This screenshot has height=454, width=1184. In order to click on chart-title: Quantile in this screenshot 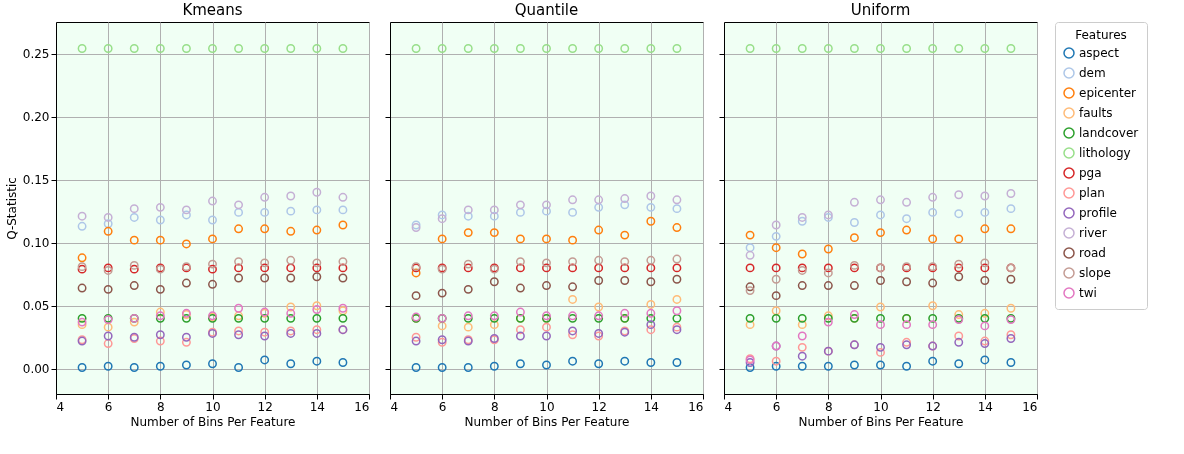, I will do `click(546, 10)`.